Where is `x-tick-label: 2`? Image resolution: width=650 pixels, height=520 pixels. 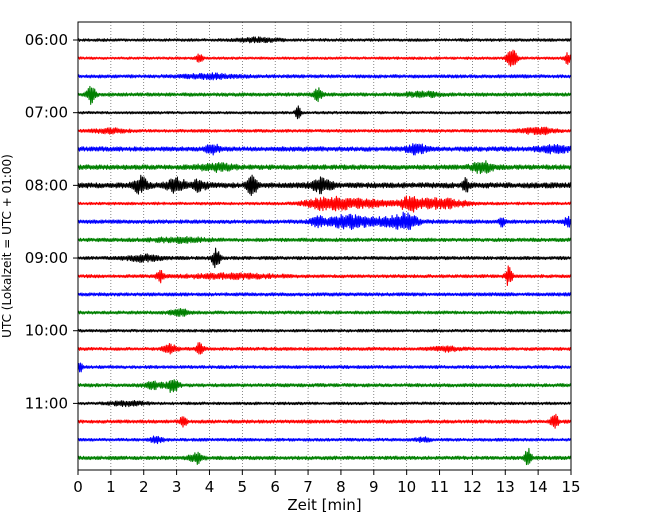
x-tick-label: 2 is located at coordinates (144, 487).